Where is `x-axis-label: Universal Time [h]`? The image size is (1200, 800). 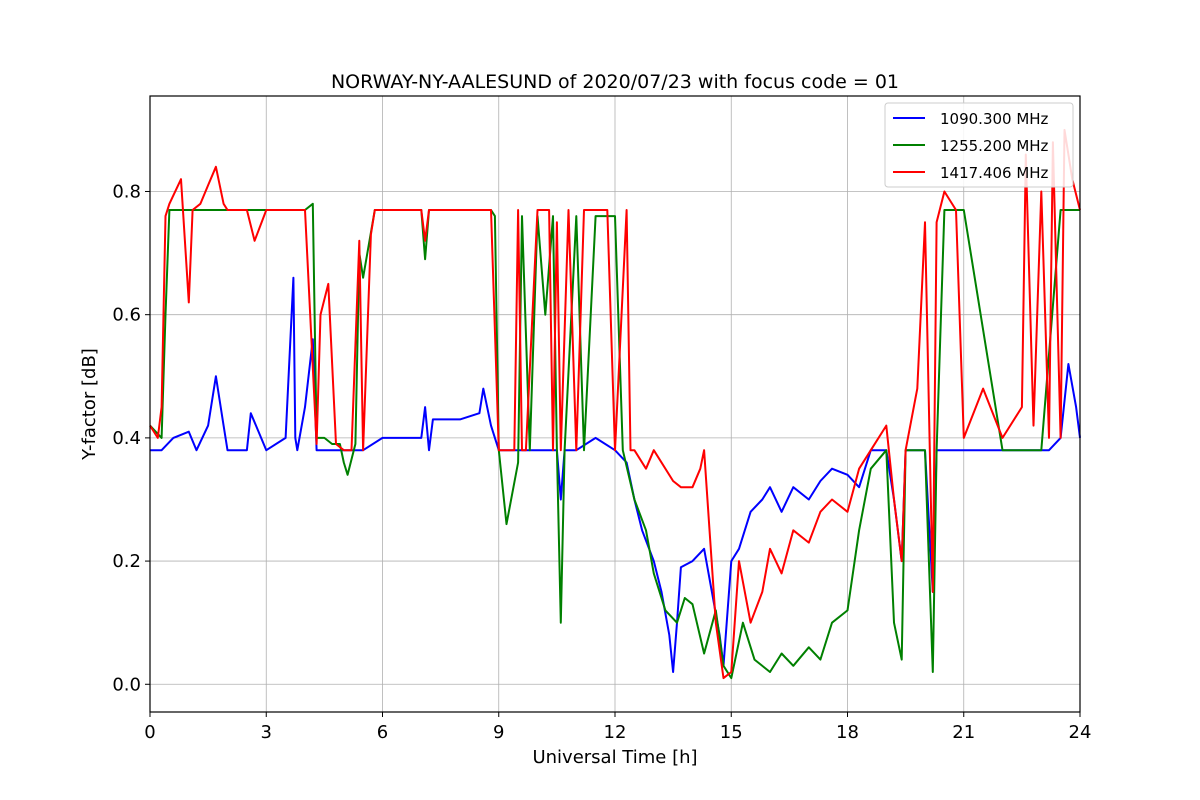 x-axis-label: Universal Time [h] is located at coordinates (614, 757).